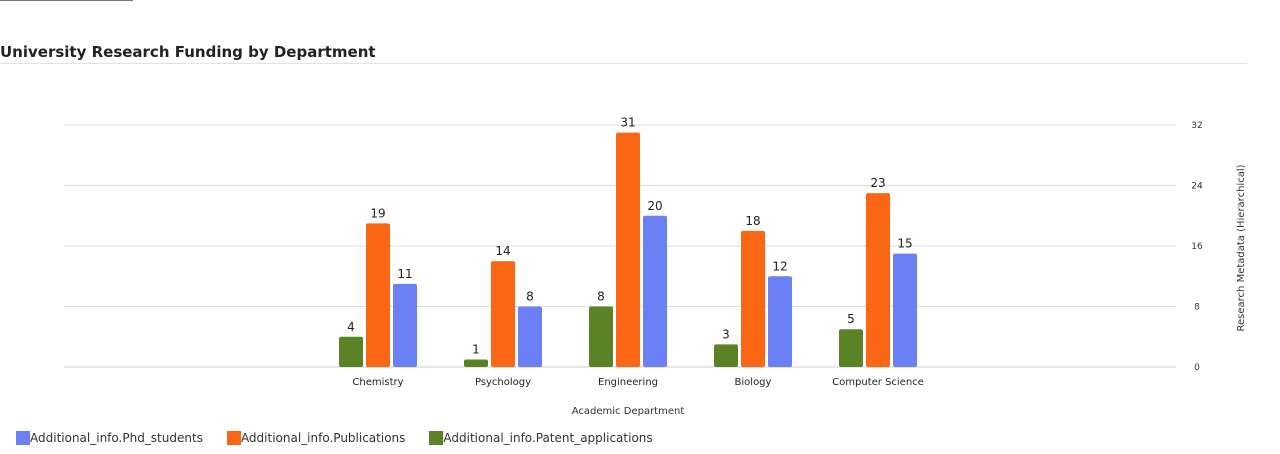  What do you see at coordinates (851, 319) in the screenshot?
I see `data-label: 5` at bounding box center [851, 319].